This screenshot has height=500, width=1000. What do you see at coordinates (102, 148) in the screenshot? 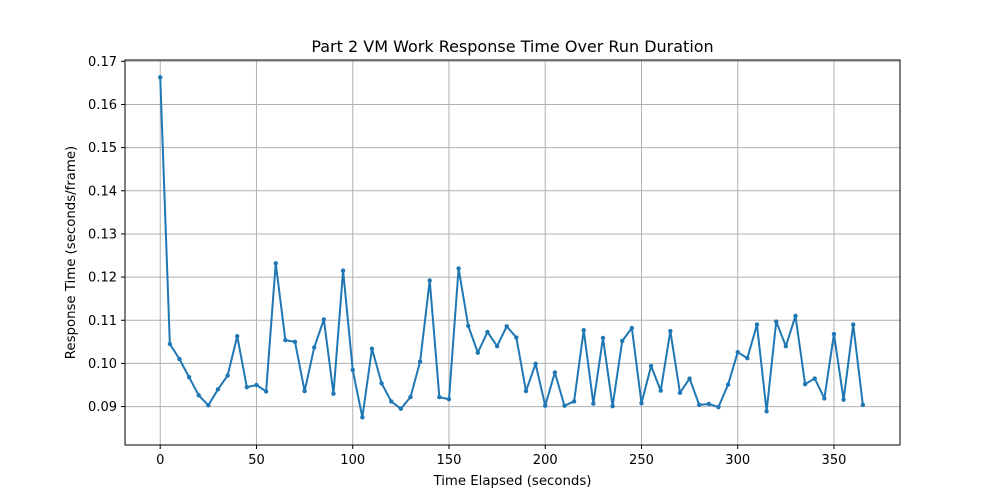
I see `y-tick-label: 0.15` at bounding box center [102, 148].